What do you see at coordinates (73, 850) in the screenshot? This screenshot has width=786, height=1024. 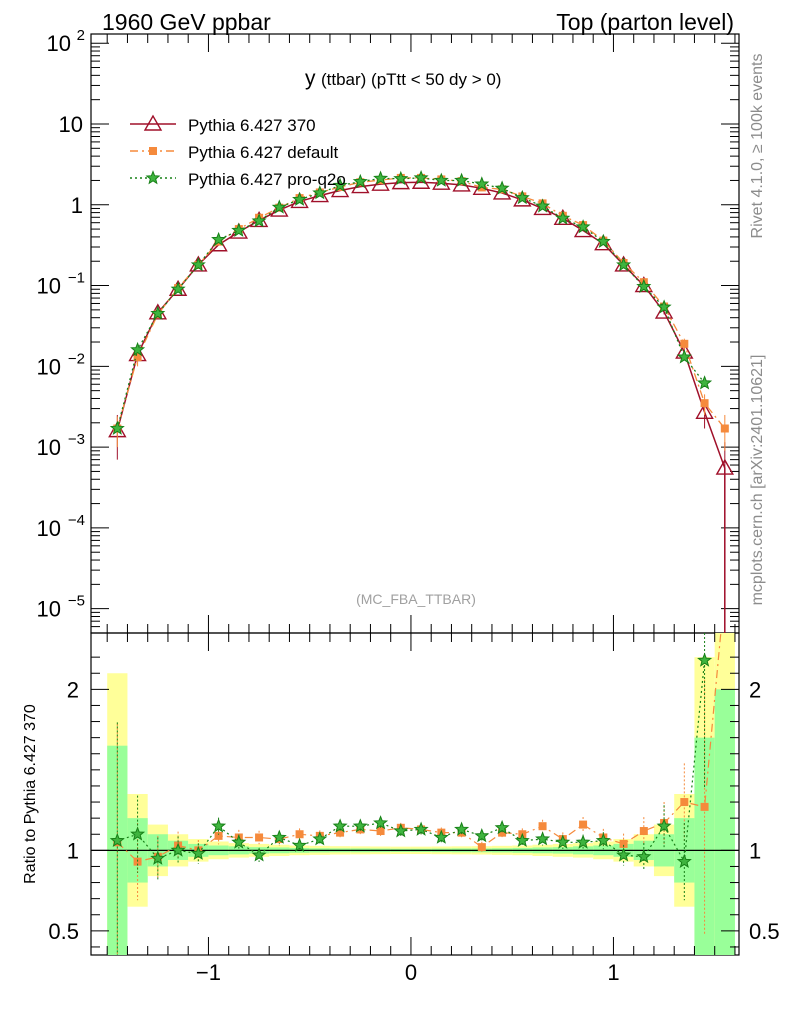 I see `ratio-y-tick-label: 1` at bounding box center [73, 850].